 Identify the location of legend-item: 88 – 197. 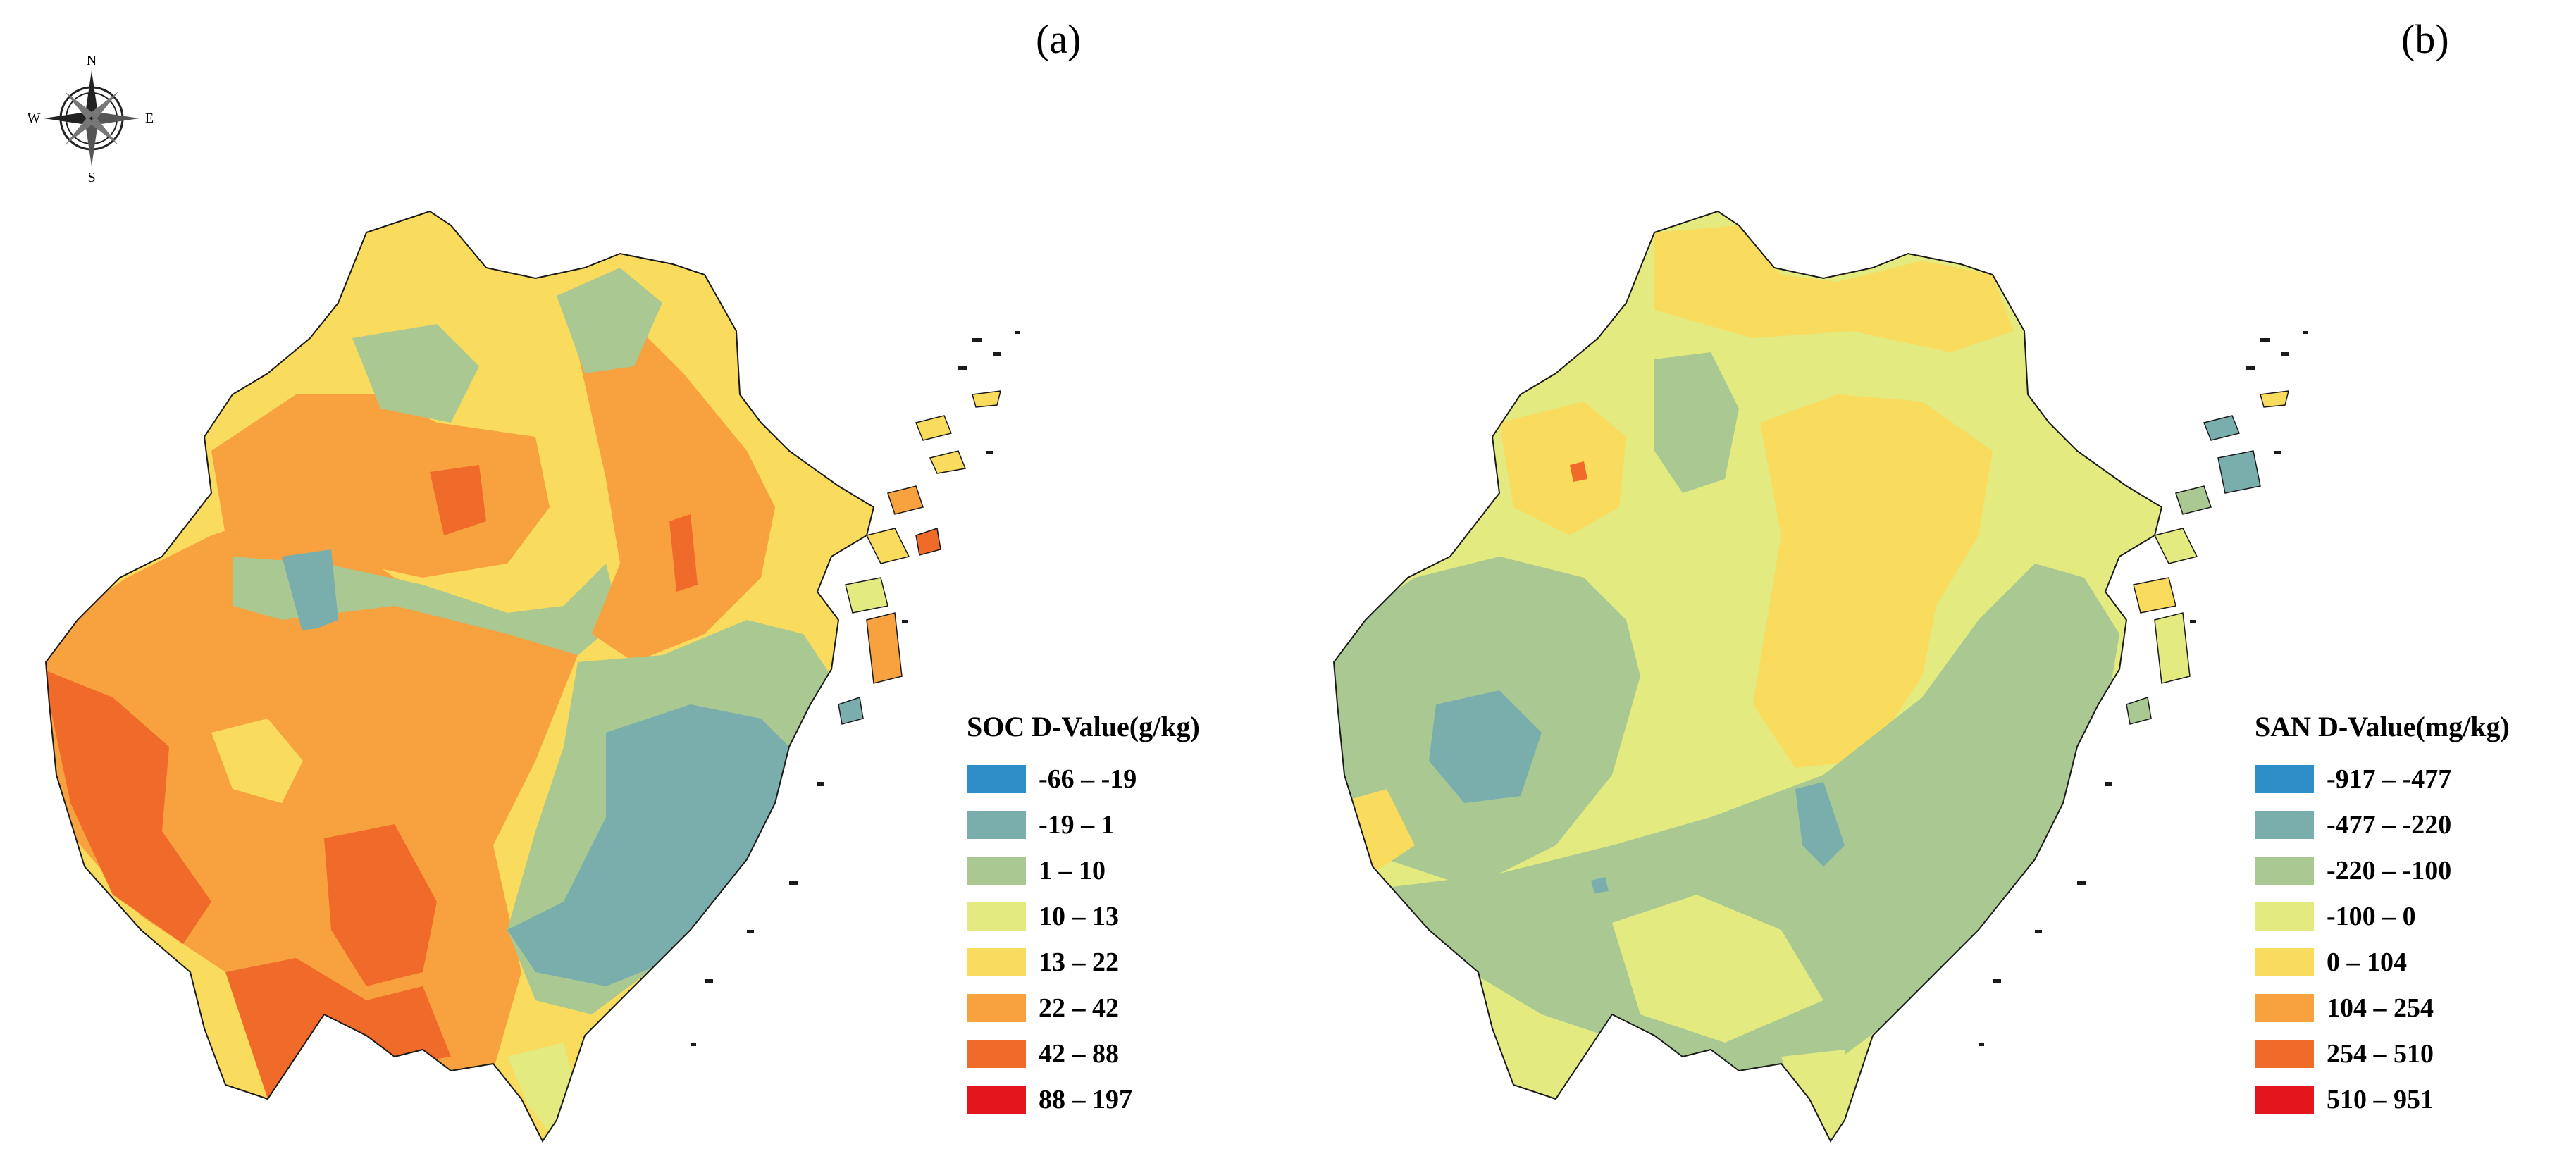
(1083, 1099).